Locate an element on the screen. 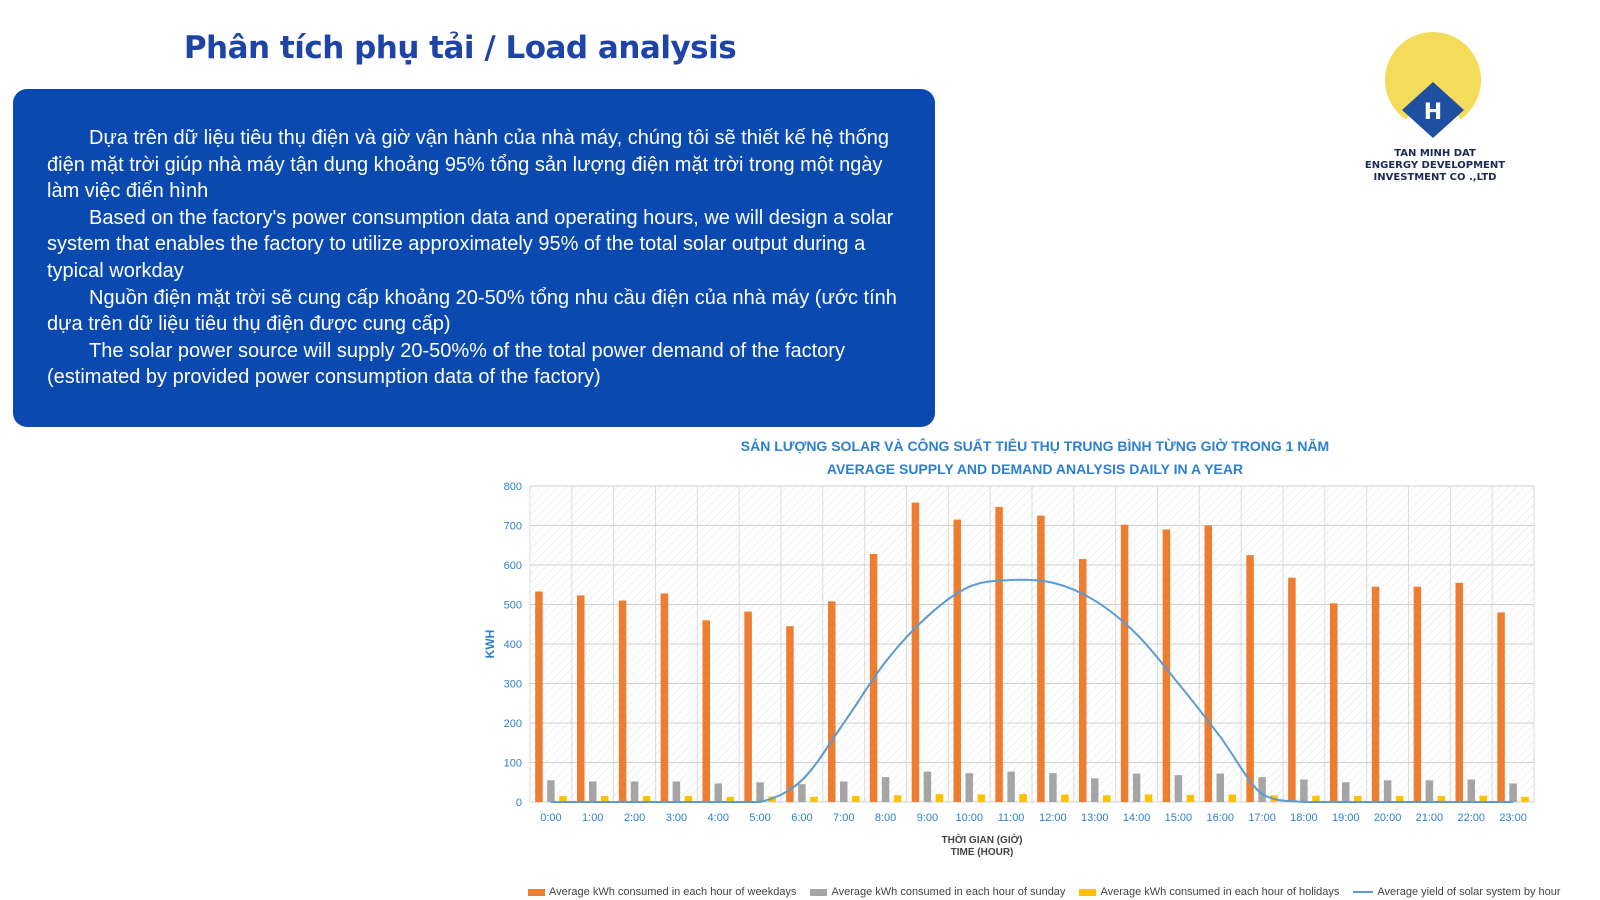 This screenshot has width=1600, height=900. bar-2-14:00 is located at coordinates (1148, 798).